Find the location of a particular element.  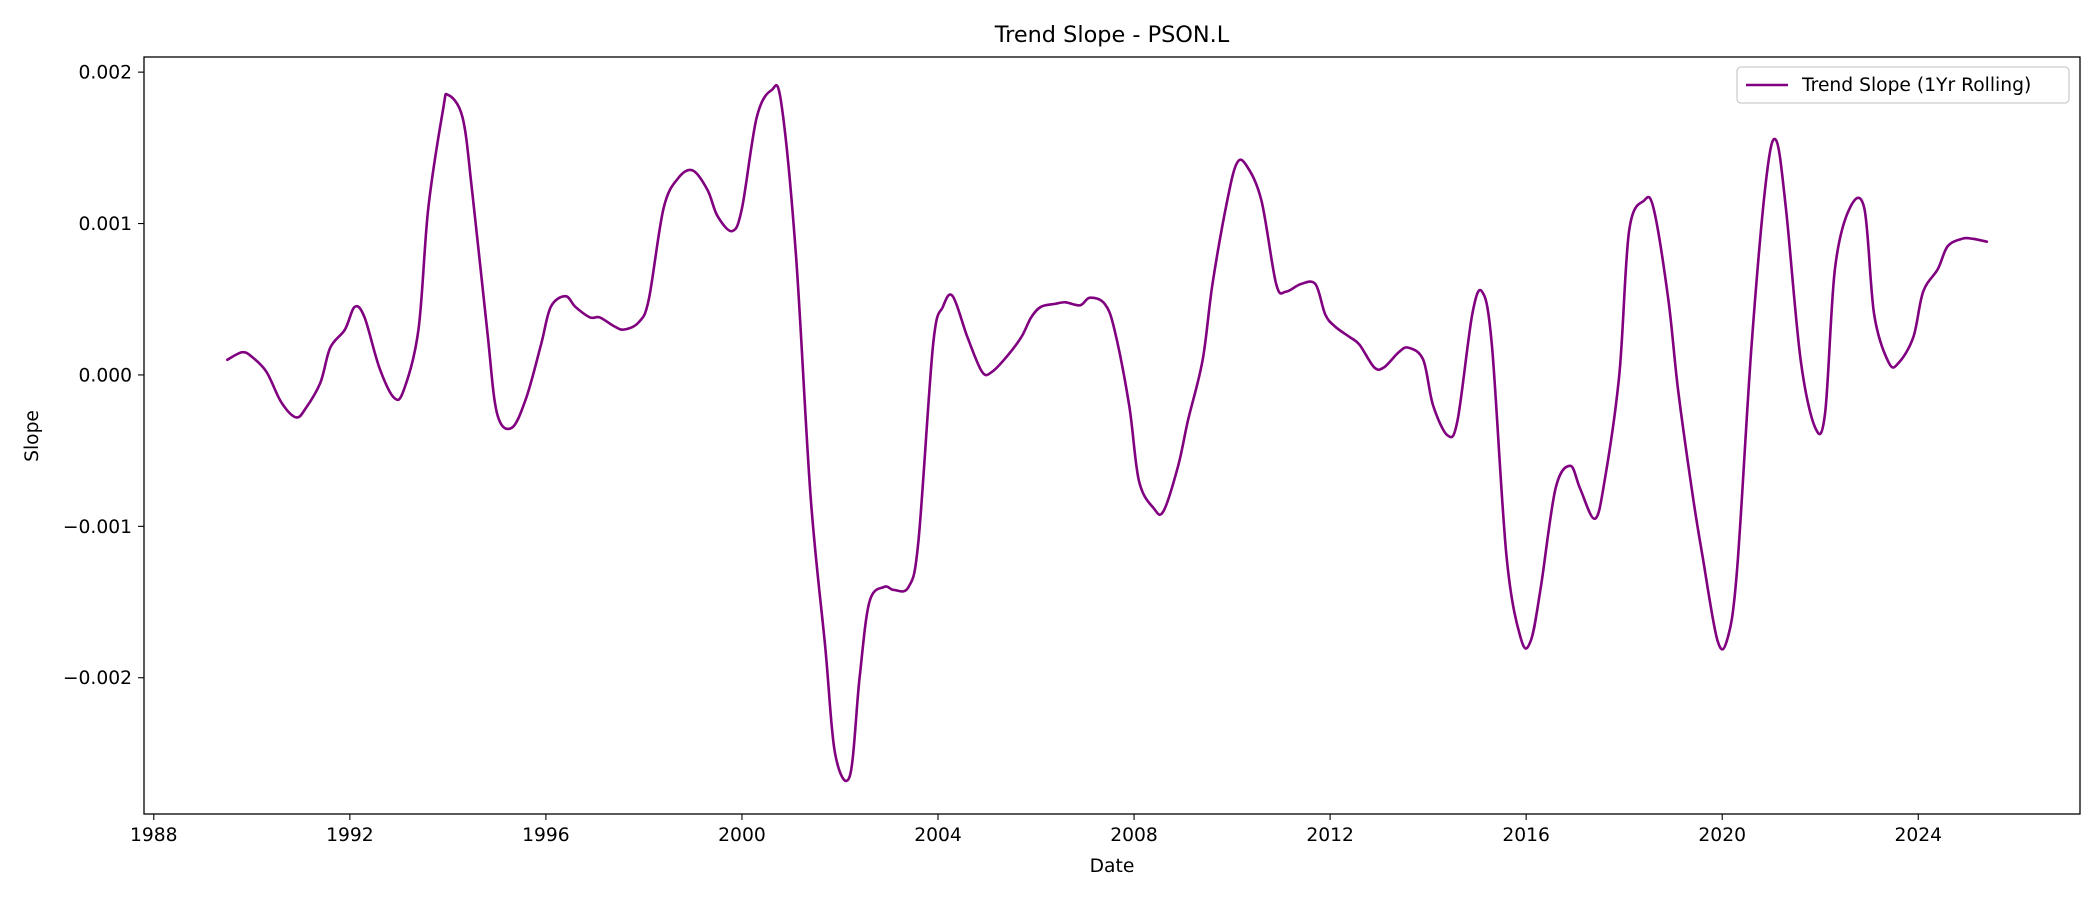

x-tick-label: 2004 is located at coordinates (938, 835).